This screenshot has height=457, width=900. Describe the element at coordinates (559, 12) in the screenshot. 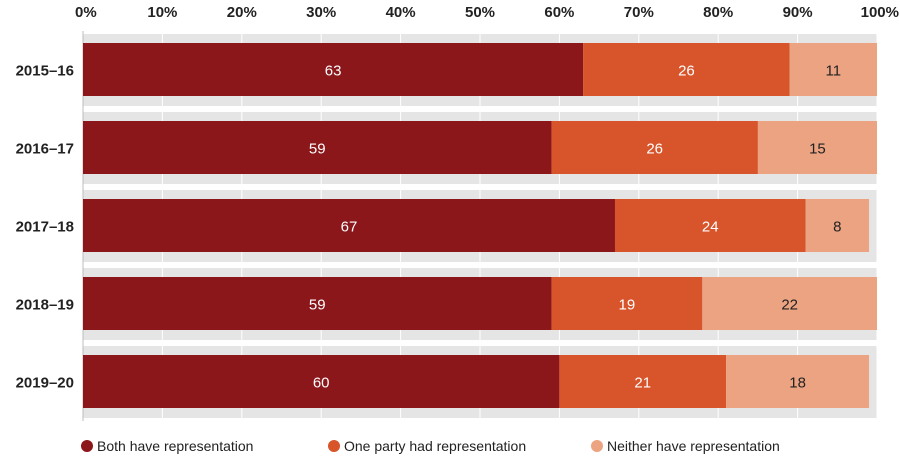

I see `x-tick-label: 60%` at that location.